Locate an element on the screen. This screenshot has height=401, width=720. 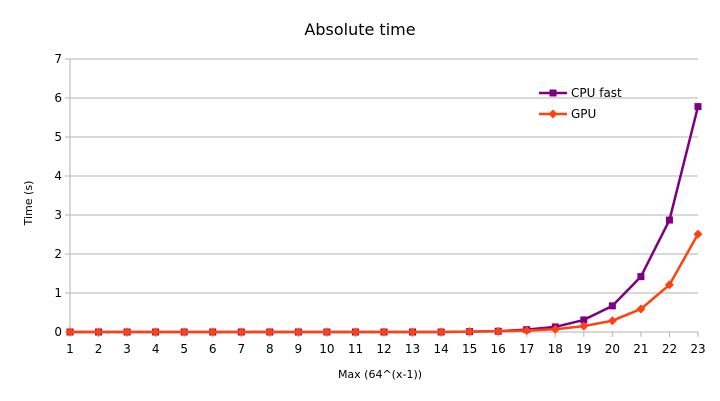
x-tick-label: 19 is located at coordinates (583, 349).